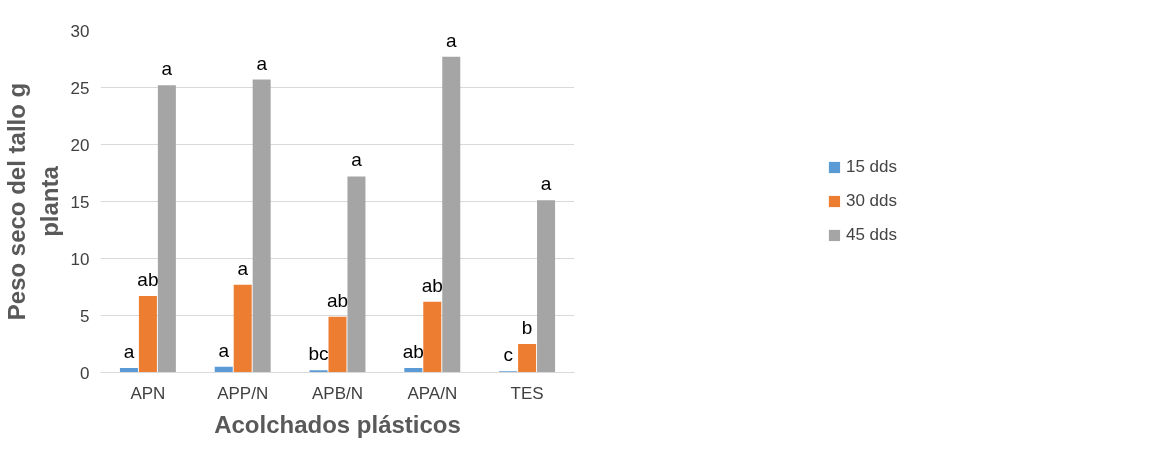  Describe the element at coordinates (85, 373) in the screenshot. I see `y-tick-label: 0` at that location.